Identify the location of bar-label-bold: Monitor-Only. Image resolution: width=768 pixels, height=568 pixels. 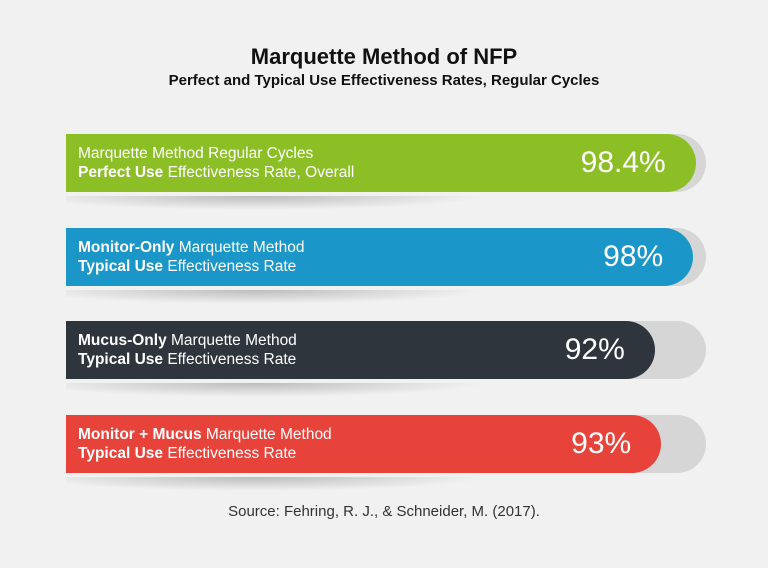
(126, 247).